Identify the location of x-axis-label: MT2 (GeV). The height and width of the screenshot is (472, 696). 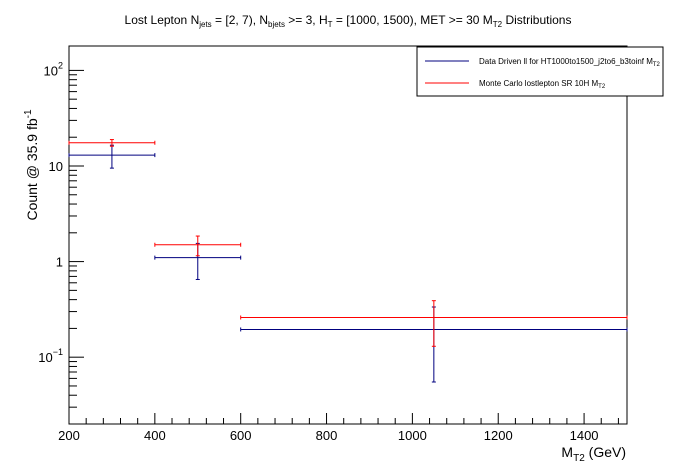
(593, 454).